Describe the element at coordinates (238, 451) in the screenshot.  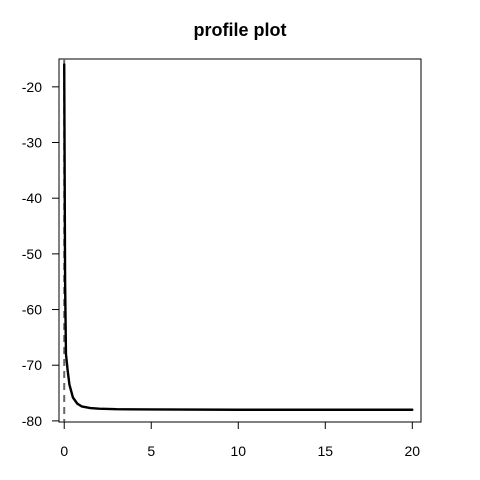
I see `x-tick-label: 10` at that location.